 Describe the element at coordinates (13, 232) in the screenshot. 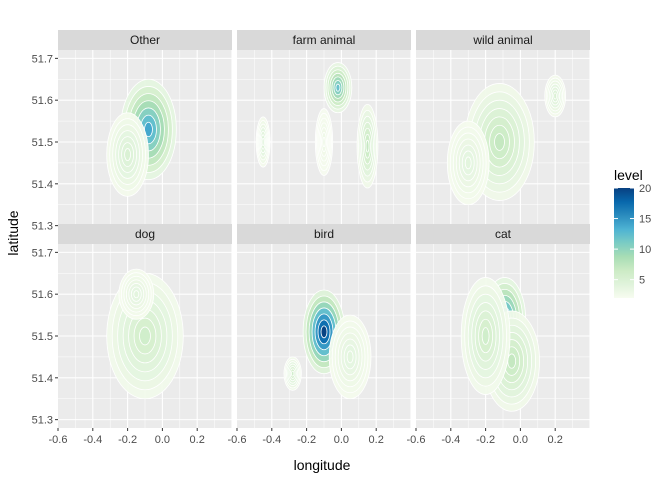

I see `y-axis-title: latitude` at that location.